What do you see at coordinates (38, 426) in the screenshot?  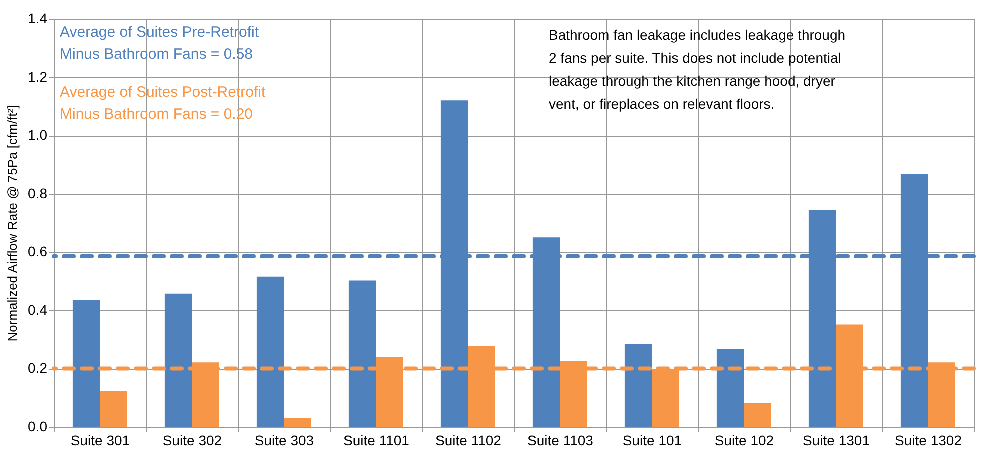 I see `y-tick-label: 0.0` at bounding box center [38, 426].